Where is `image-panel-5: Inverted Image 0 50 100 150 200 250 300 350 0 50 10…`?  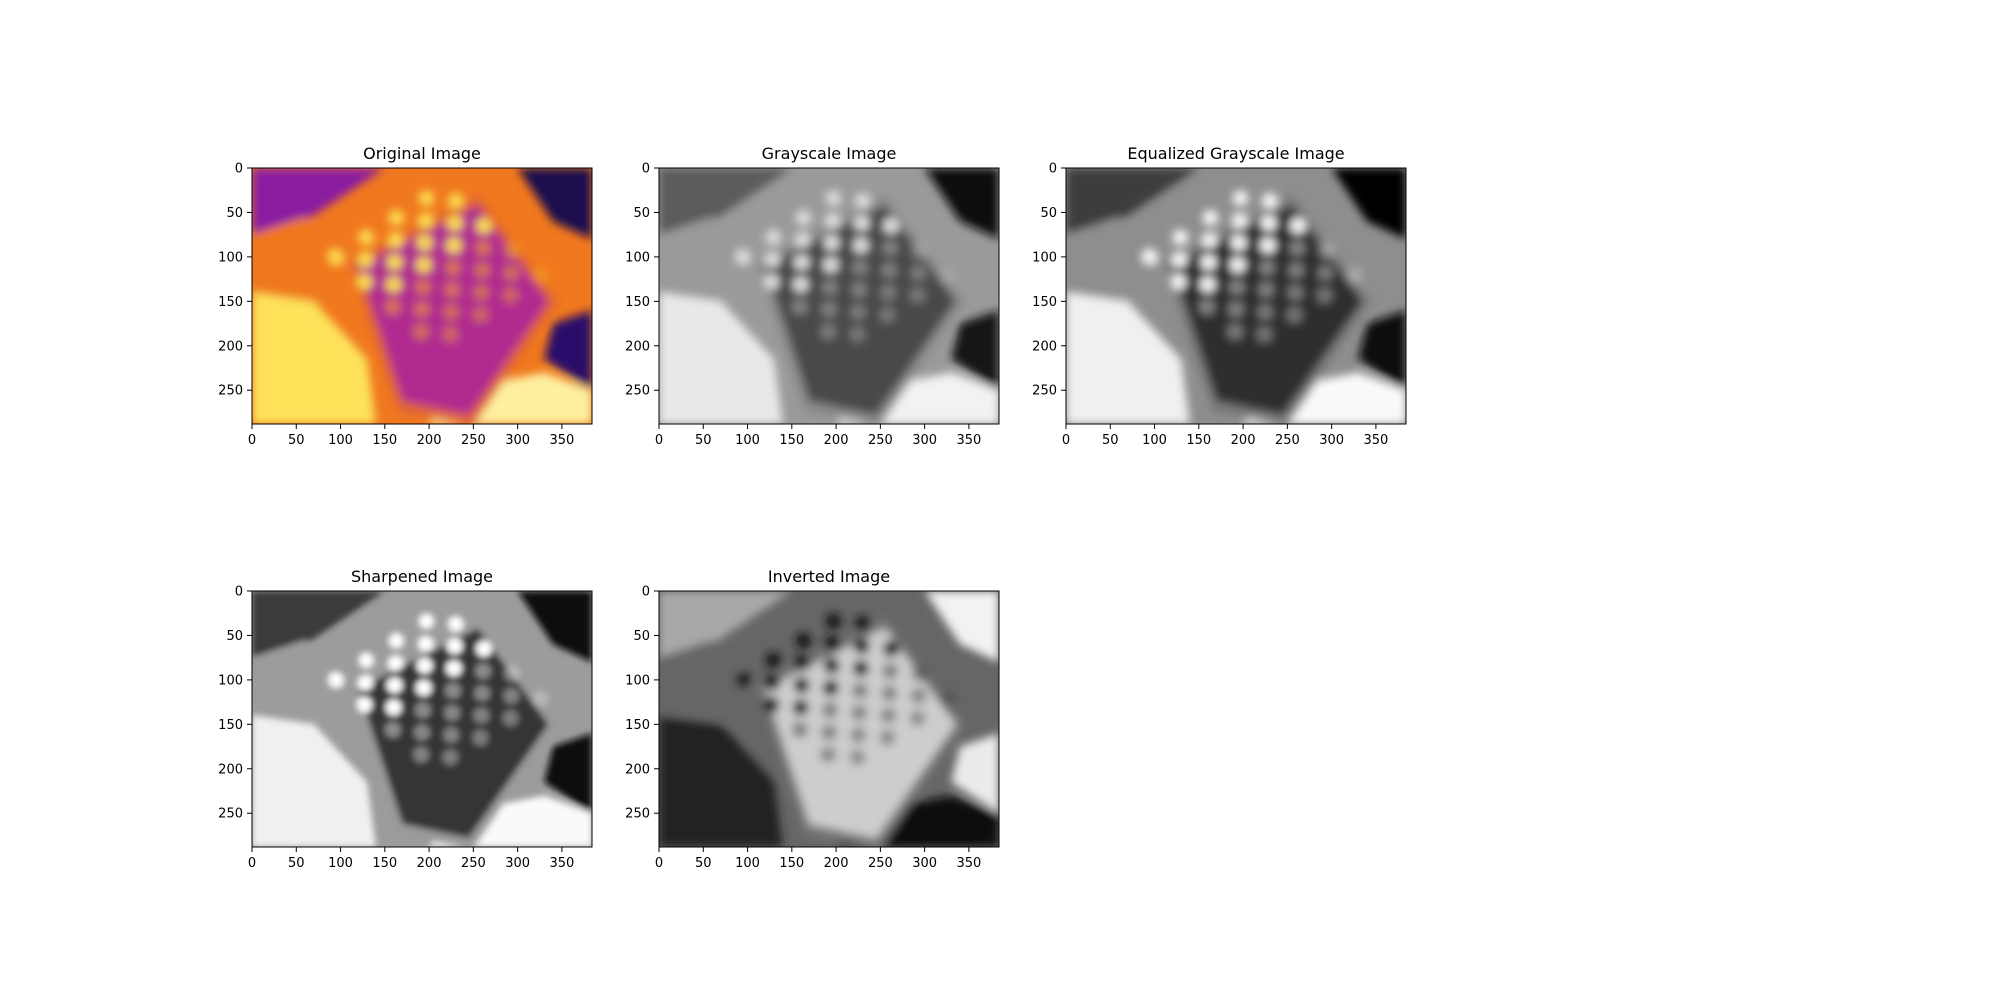
image-panel-5: Inverted Image 0 50 100 150 200 250 300 350 0 50 10… is located at coordinates (812, 719).